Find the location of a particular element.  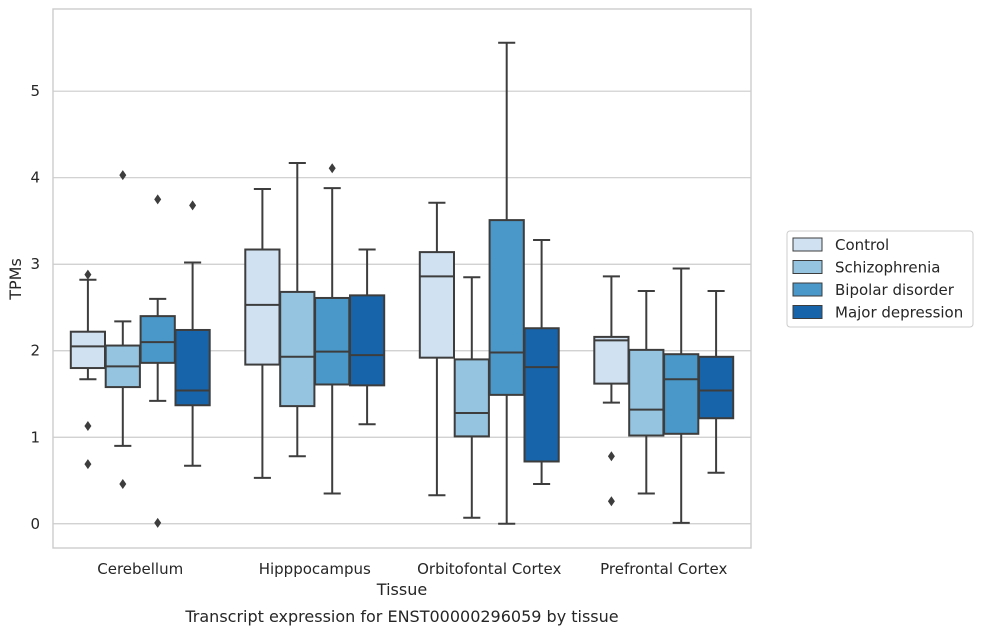

y-tick-label: 4 is located at coordinates (35, 178).